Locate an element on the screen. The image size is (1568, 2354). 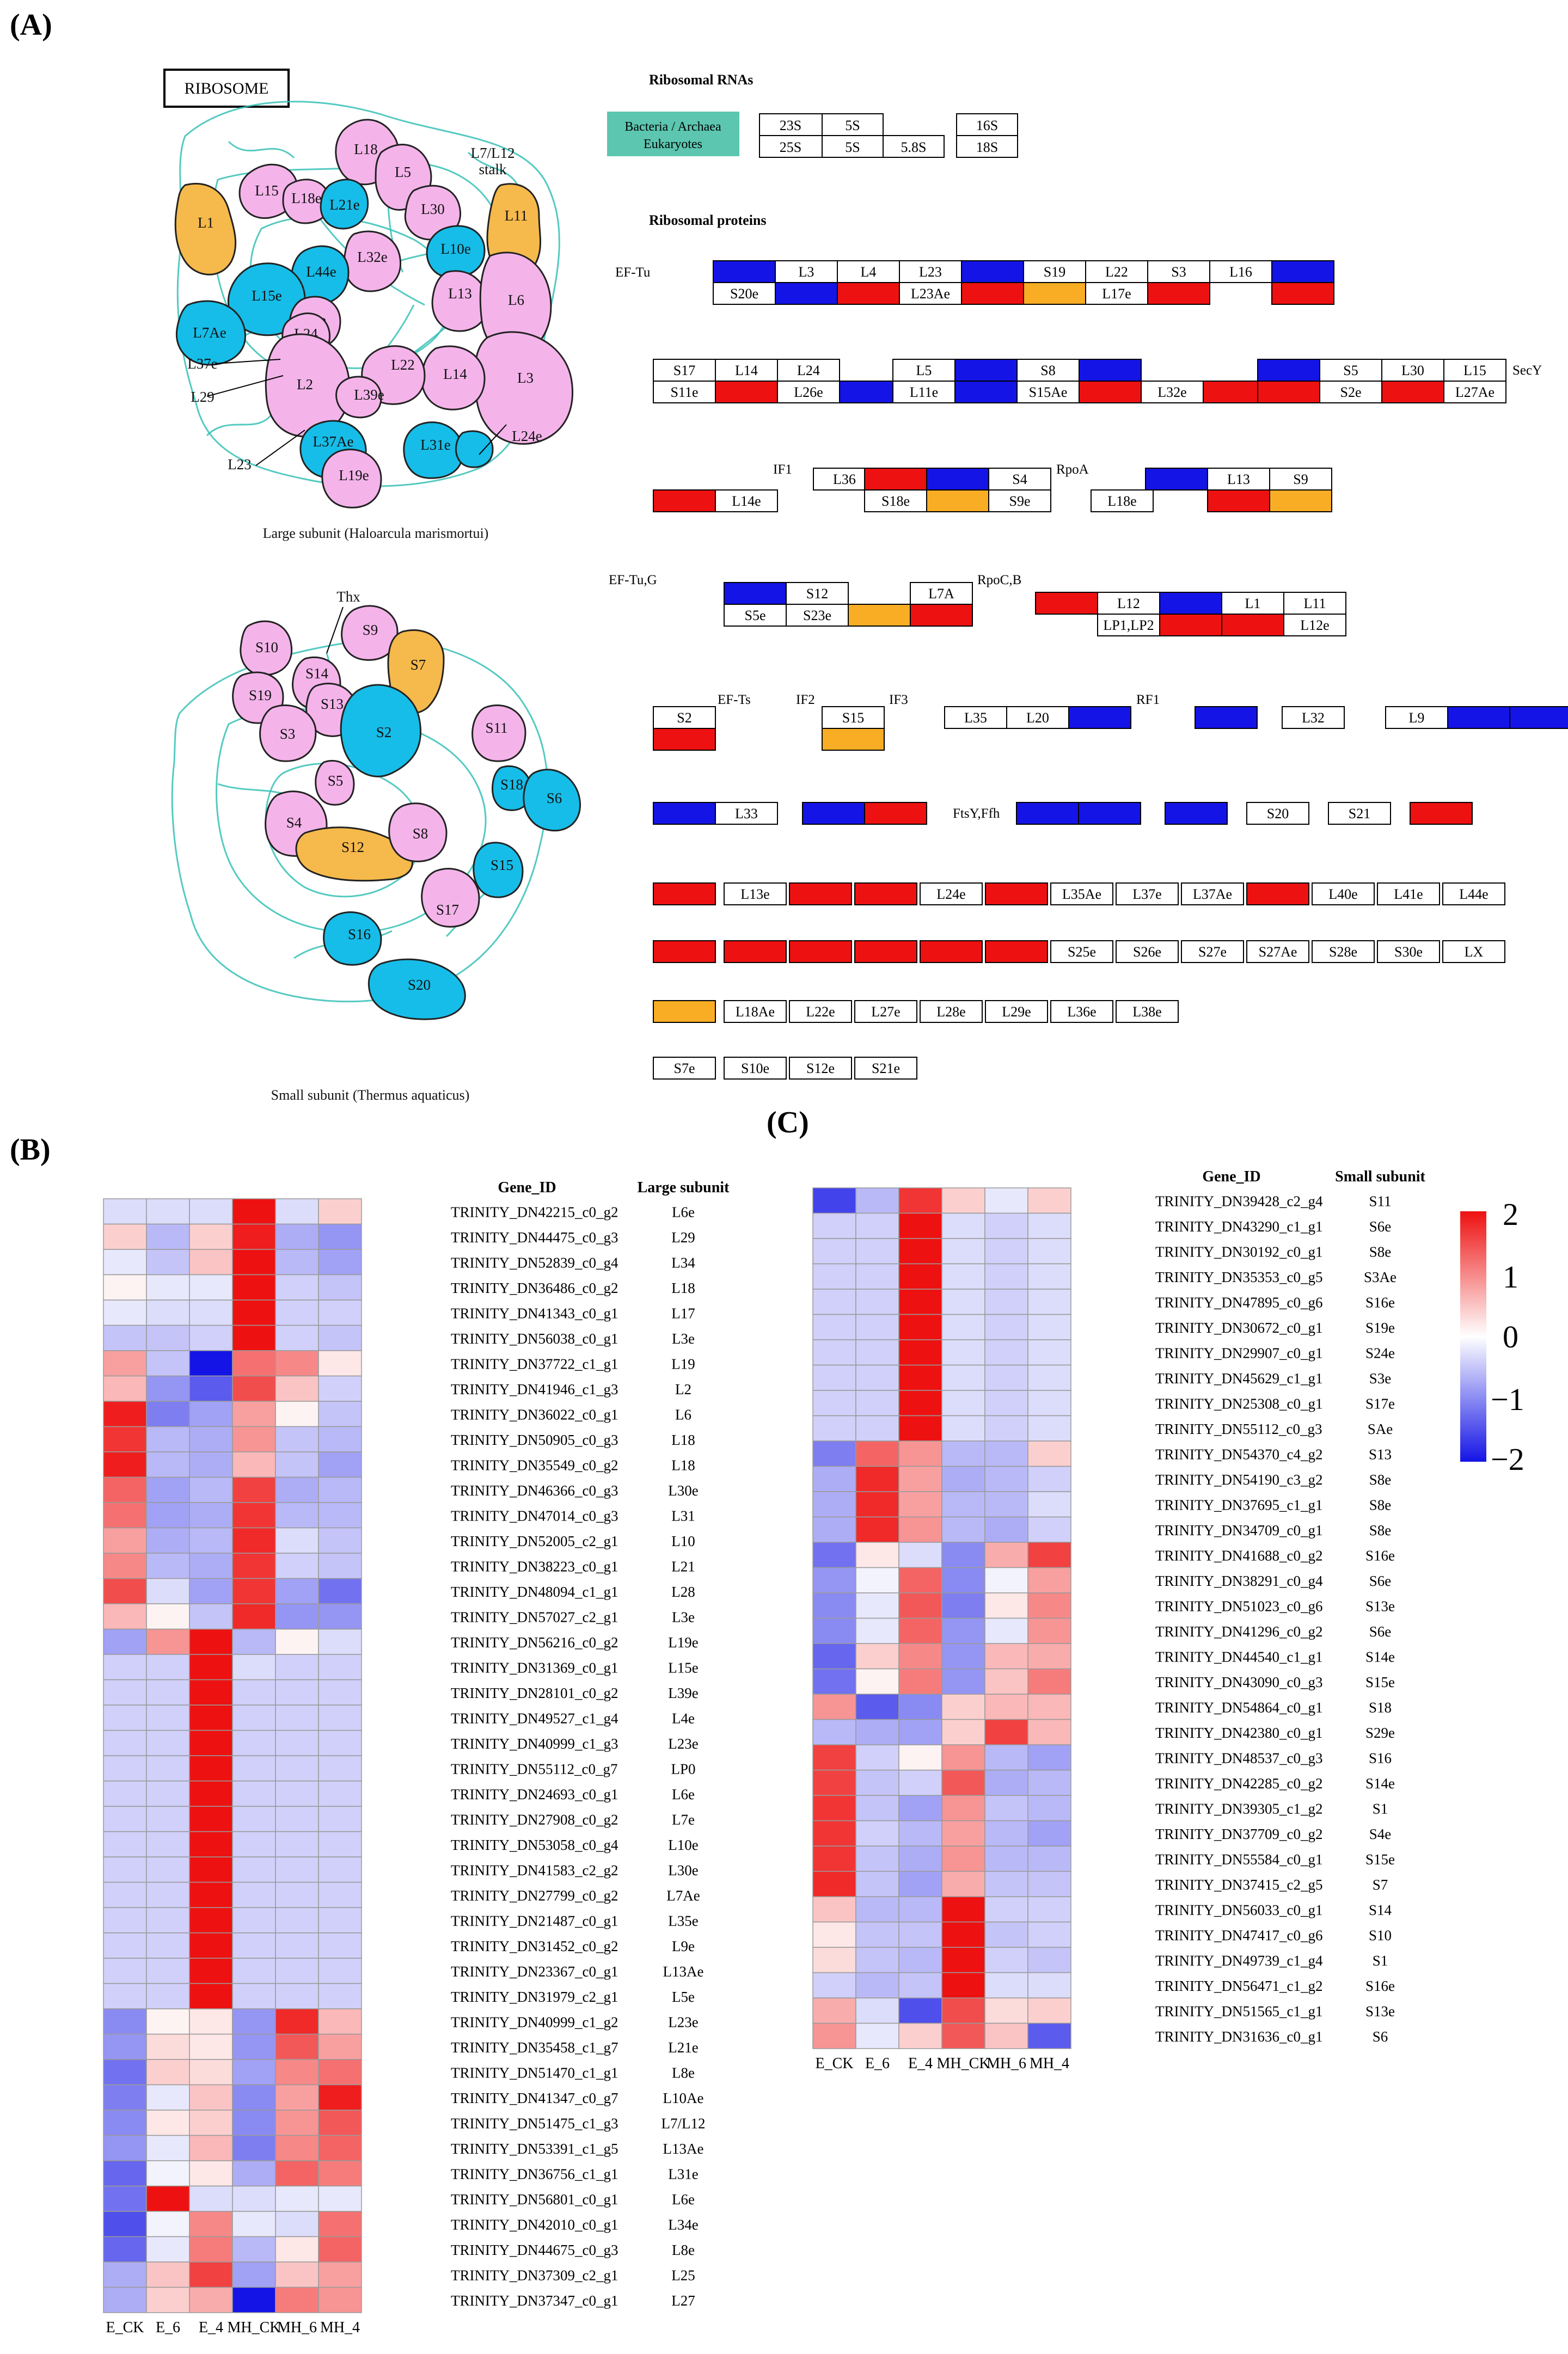
large-gene-6: TRINITY_DN37722_c1_g1 is located at coordinates (534, 1364).